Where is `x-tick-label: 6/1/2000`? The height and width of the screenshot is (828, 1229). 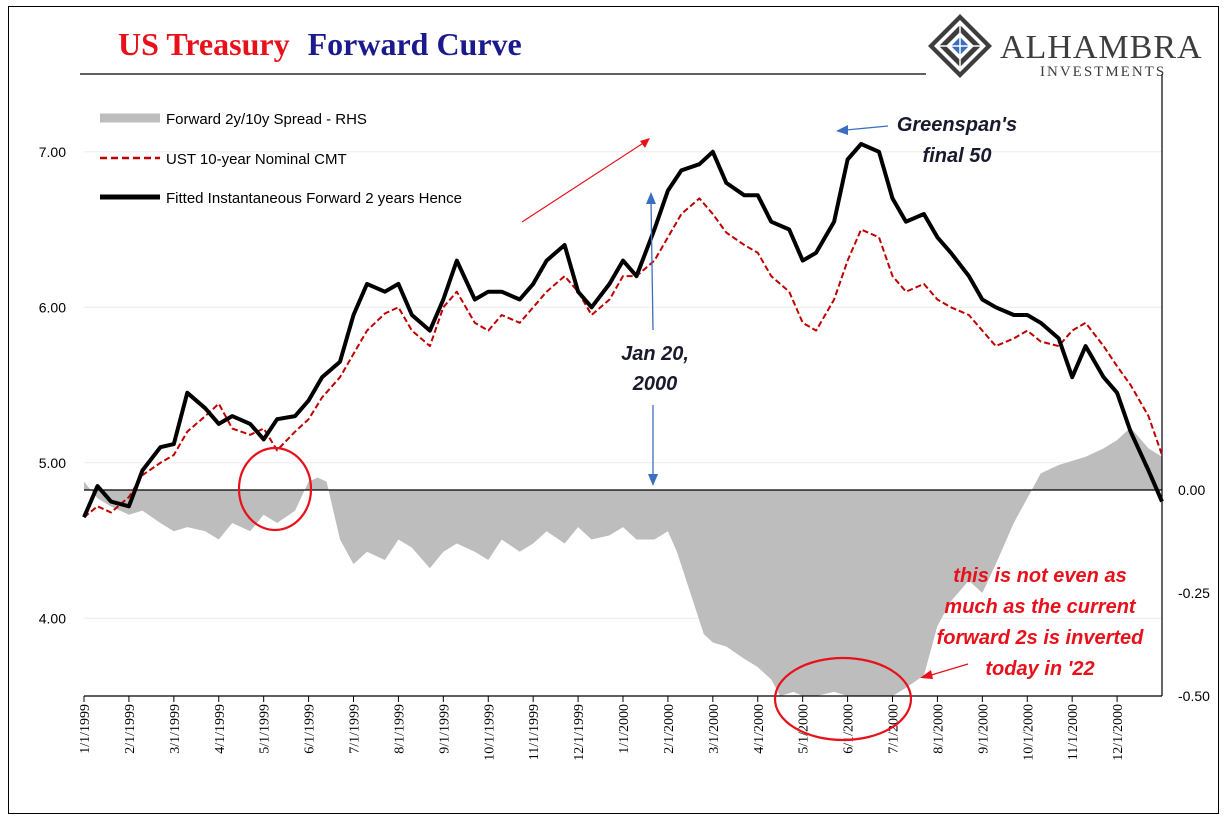
x-tick-label: 6/1/2000 is located at coordinates (849, 729).